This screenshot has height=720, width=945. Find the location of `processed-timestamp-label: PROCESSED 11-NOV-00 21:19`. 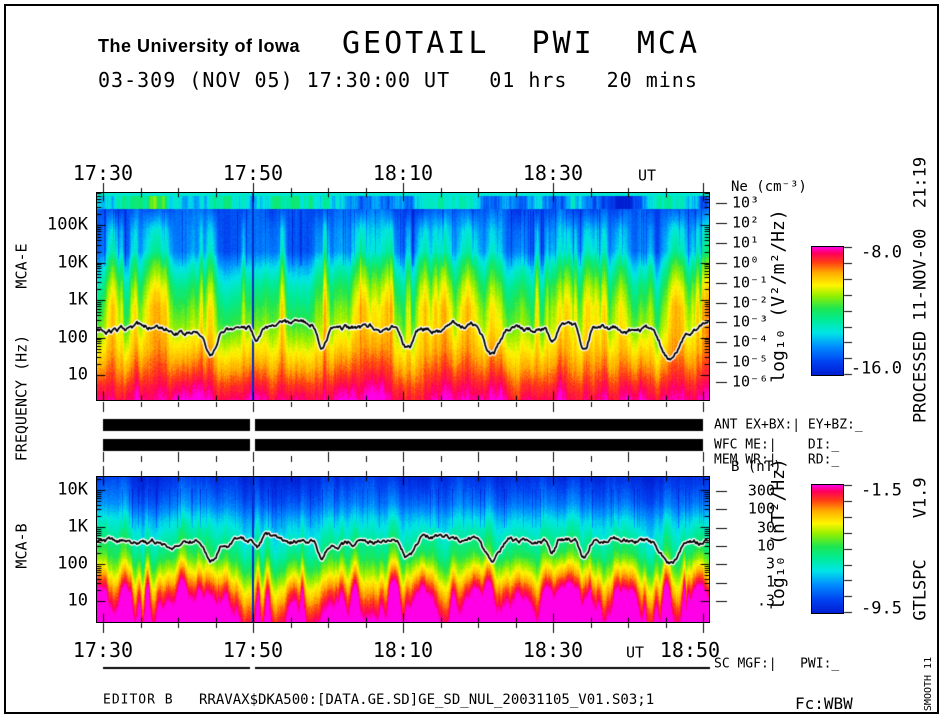

processed-timestamp-label: PROCESSED 11-NOV-00 21:19 is located at coordinates (920, 290).